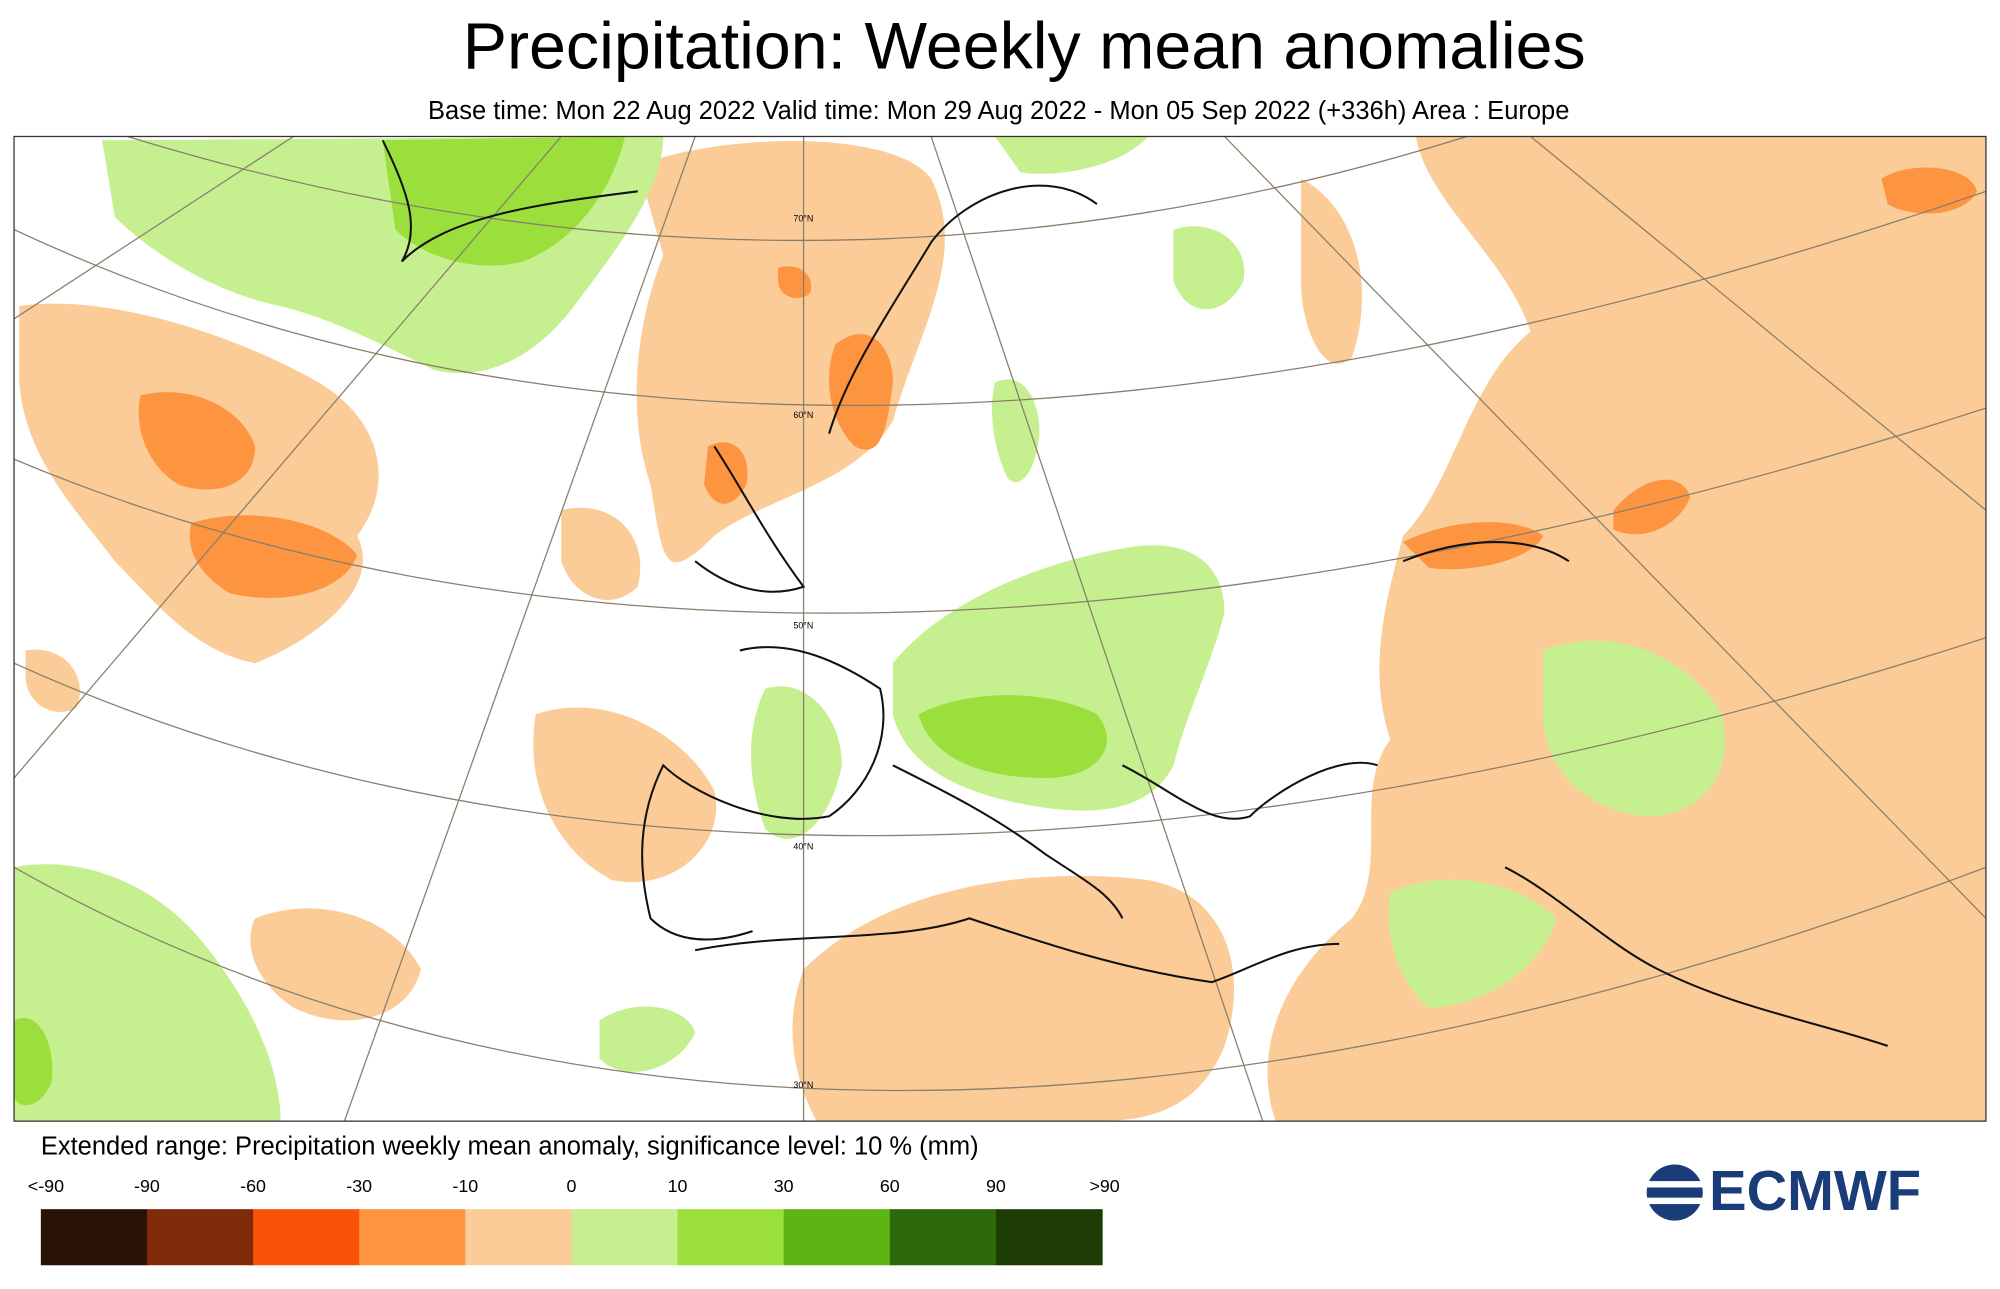  Describe the element at coordinates (678, 1186) in the screenshot. I see `legend-label: 10` at that location.